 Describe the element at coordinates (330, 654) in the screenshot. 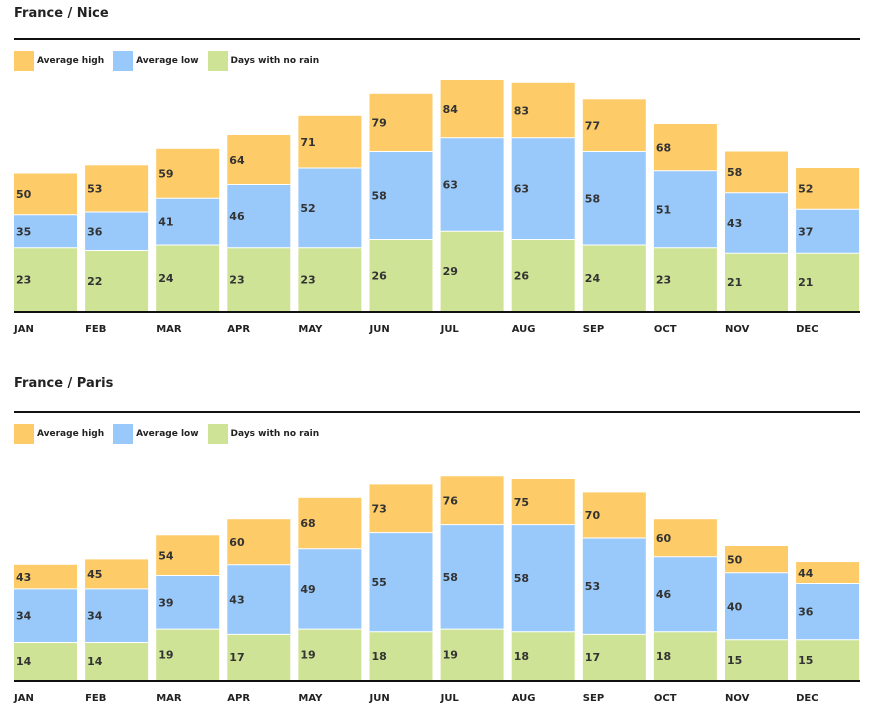

I see `bar-dry-may` at that location.